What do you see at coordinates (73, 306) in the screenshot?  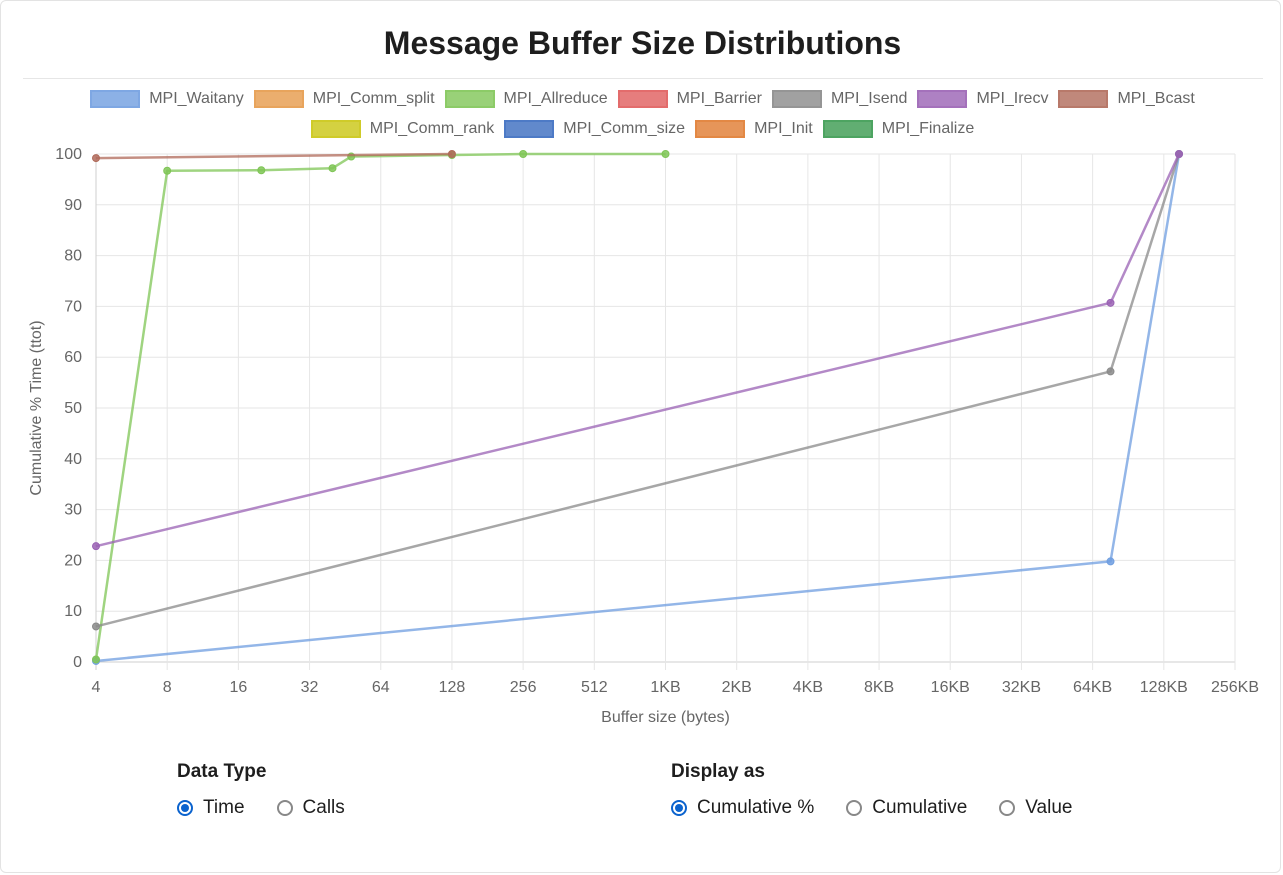 I see `y-tick-label: 70` at bounding box center [73, 306].